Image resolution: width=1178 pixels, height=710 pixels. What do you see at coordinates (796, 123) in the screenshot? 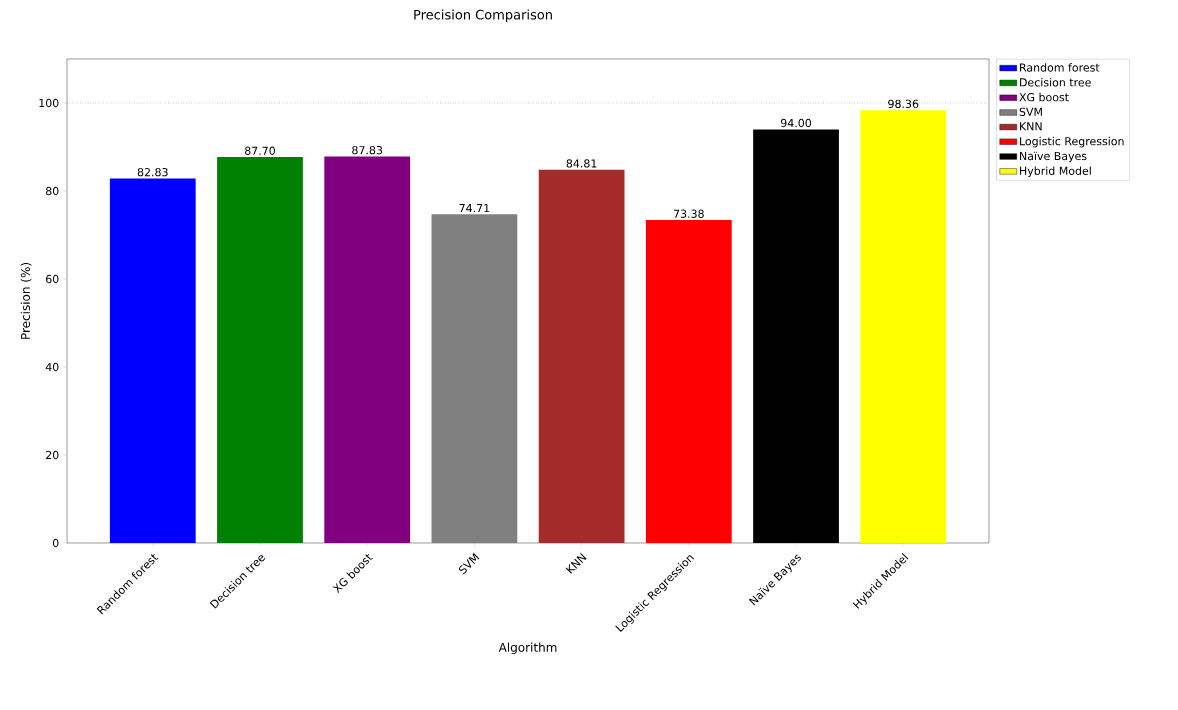
I see `data-label: 94.00` at bounding box center [796, 123].